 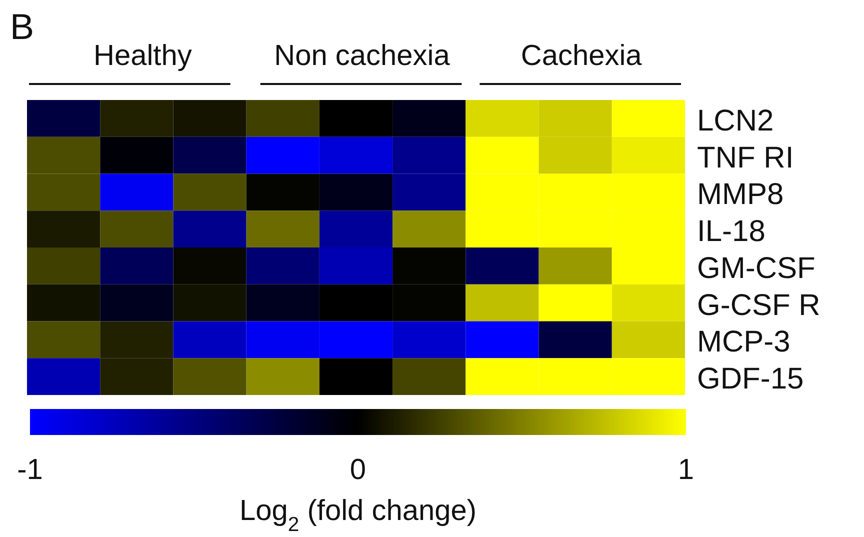 I want to click on color-bar-title: Log$_{2}$ (fold change), so click(x=358, y=515).